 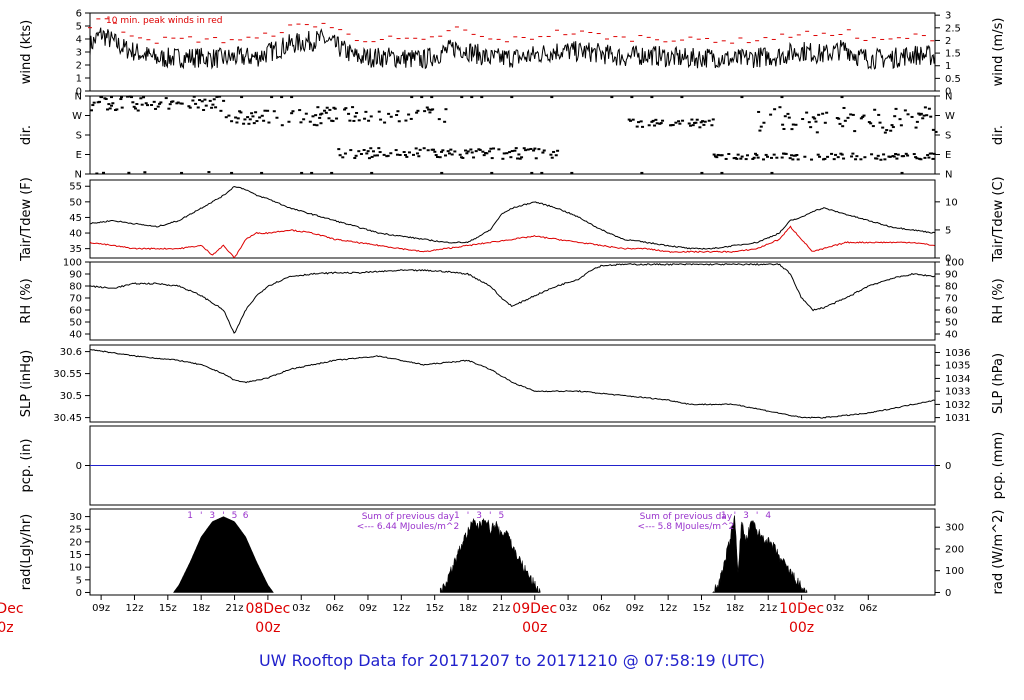 What do you see at coordinates (79, 92) in the screenshot?
I see `ytick-label-wind: 0` at bounding box center [79, 92].